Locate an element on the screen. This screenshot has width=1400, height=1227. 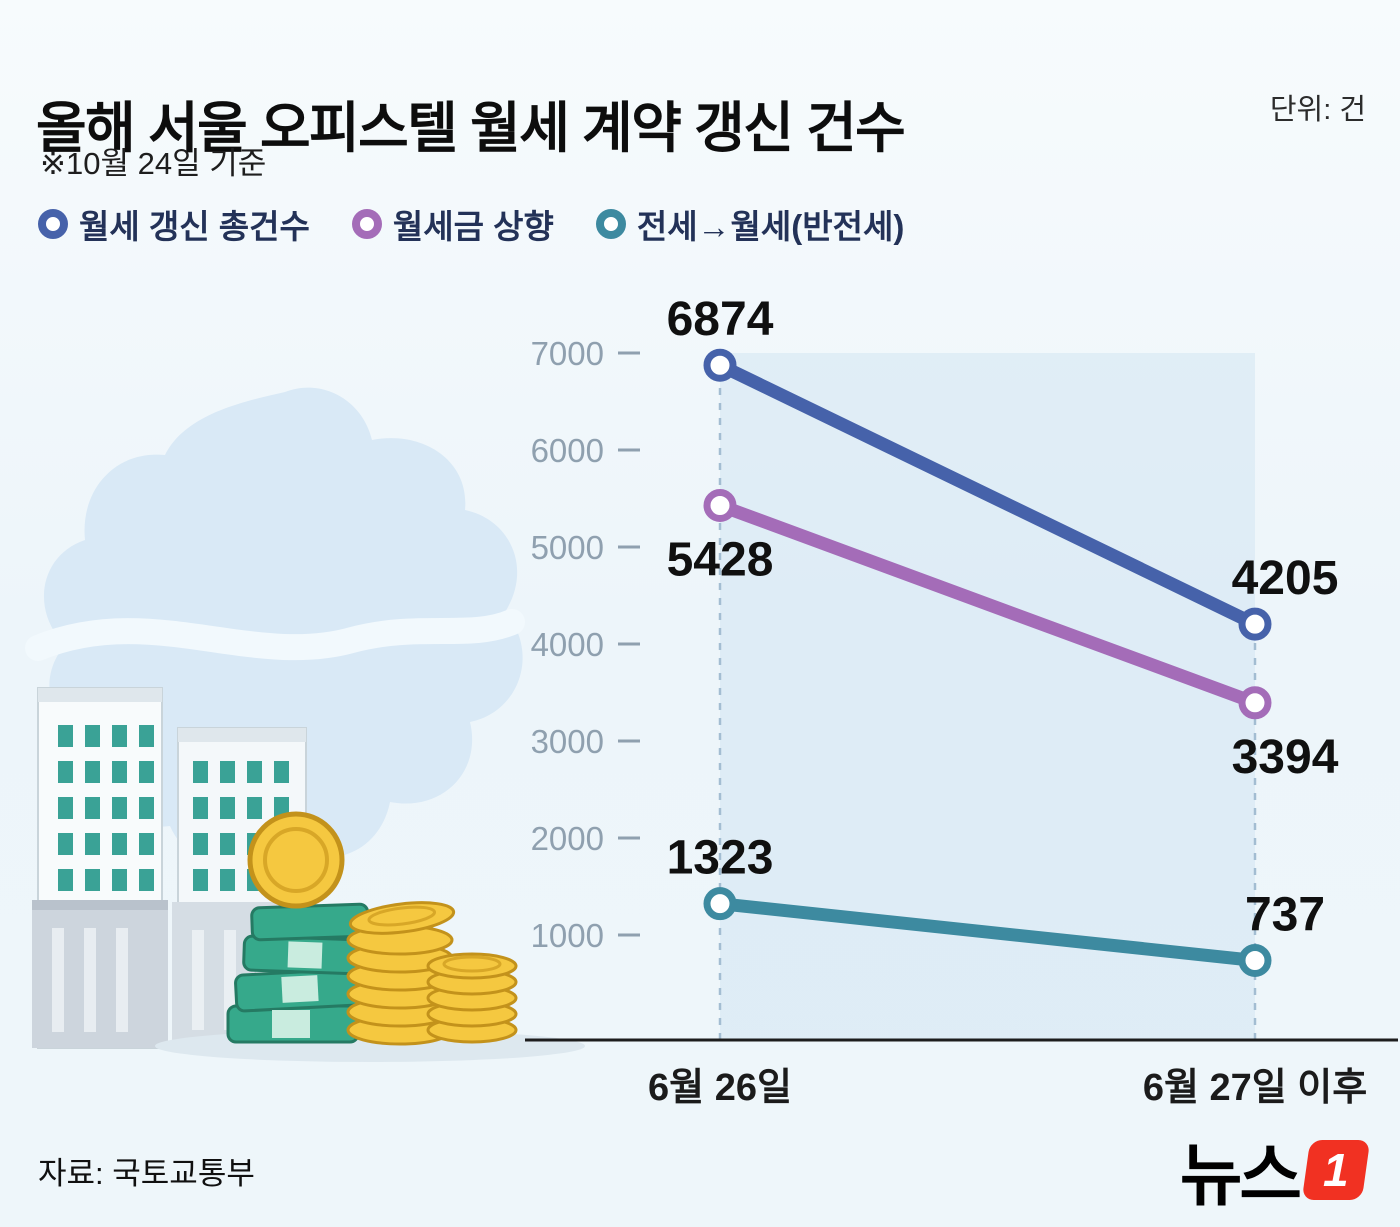
value-label: 5428 is located at coordinates (720, 559).